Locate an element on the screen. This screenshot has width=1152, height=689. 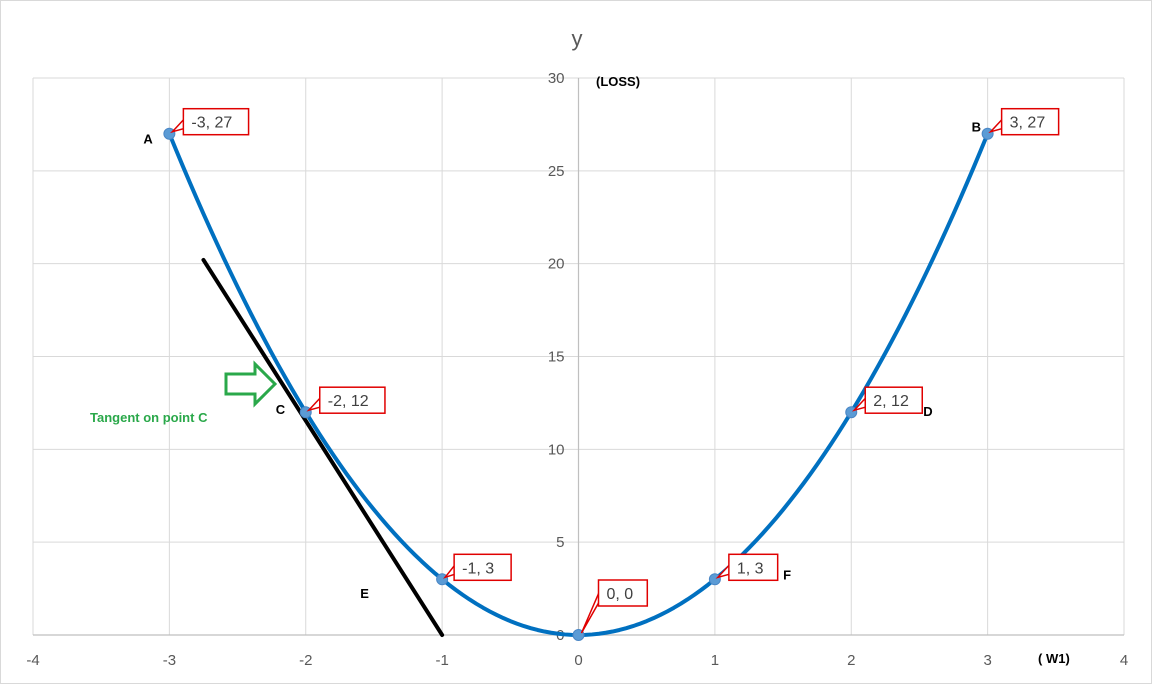
point-letter-a: A is located at coordinates (148, 139).